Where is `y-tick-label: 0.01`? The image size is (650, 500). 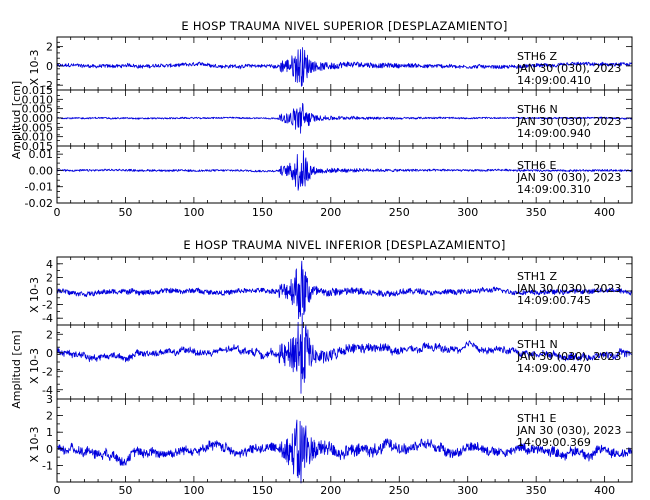
y-tick-label: 0.01 is located at coordinates (41, 154).